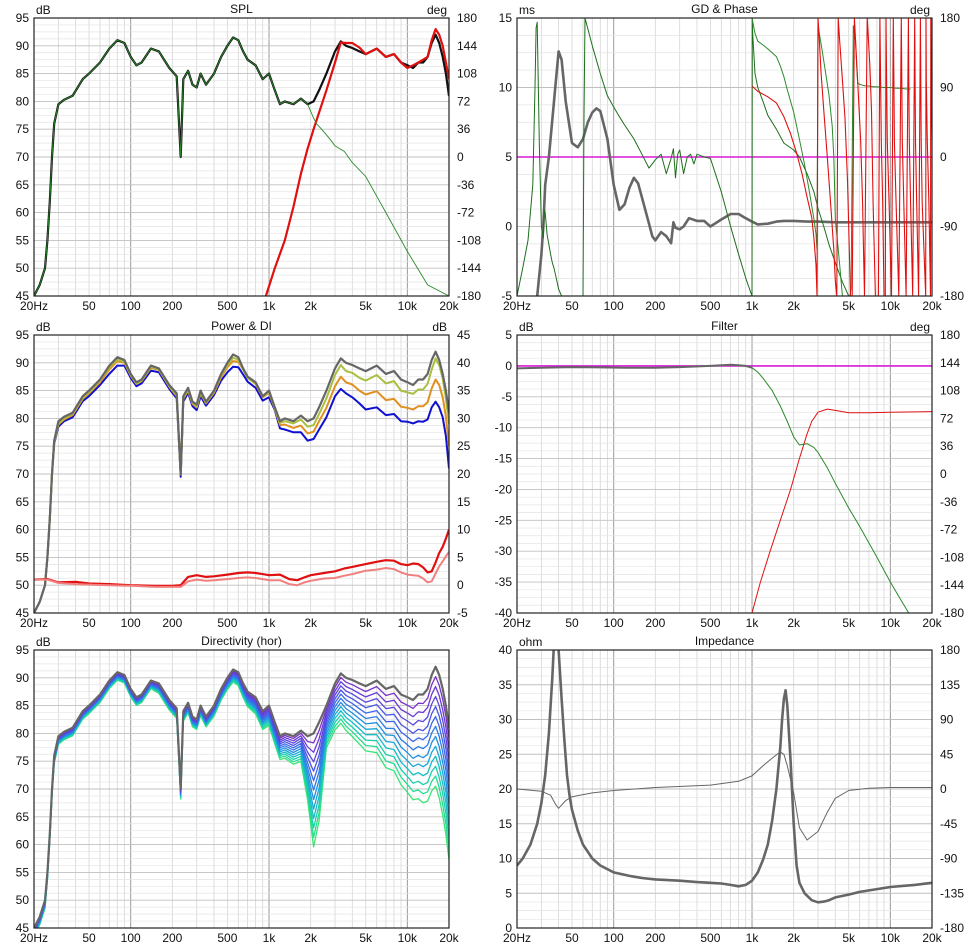 Image resolution: width=966 pixels, height=947 pixels. Describe the element at coordinates (464, 530) in the screenshot. I see `y-tick-label-right: 10` at that location.